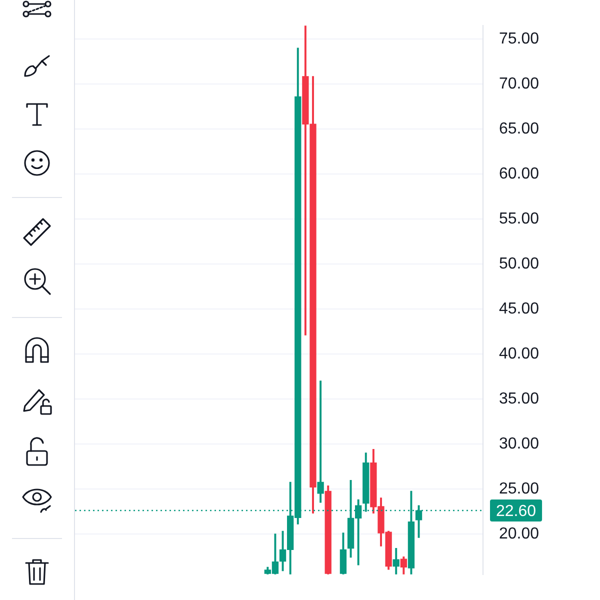 The width and height of the screenshot is (600, 600). Describe the element at coordinates (519, 173) in the screenshot. I see `y-tick-label: 60.00` at that location.